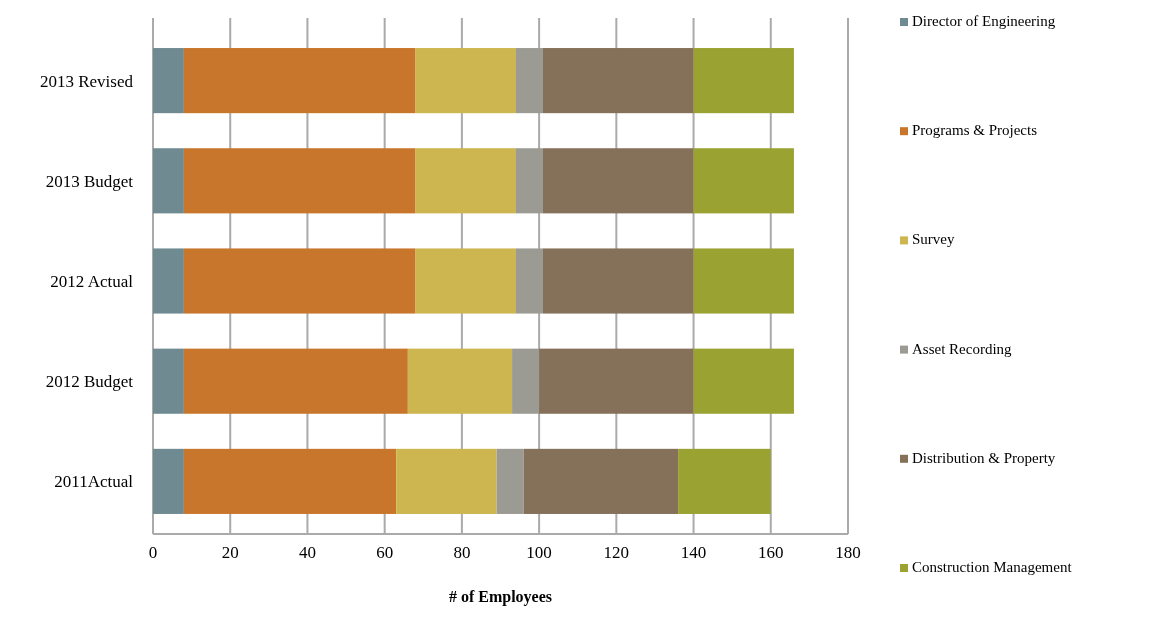 The image size is (1160, 627). I want to click on legend-label: Construction Management, so click(992, 567).